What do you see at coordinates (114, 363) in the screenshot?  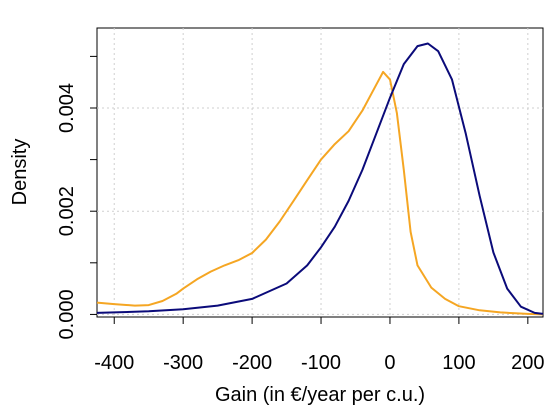 I see `x-tick-label-0: -400` at bounding box center [114, 363].